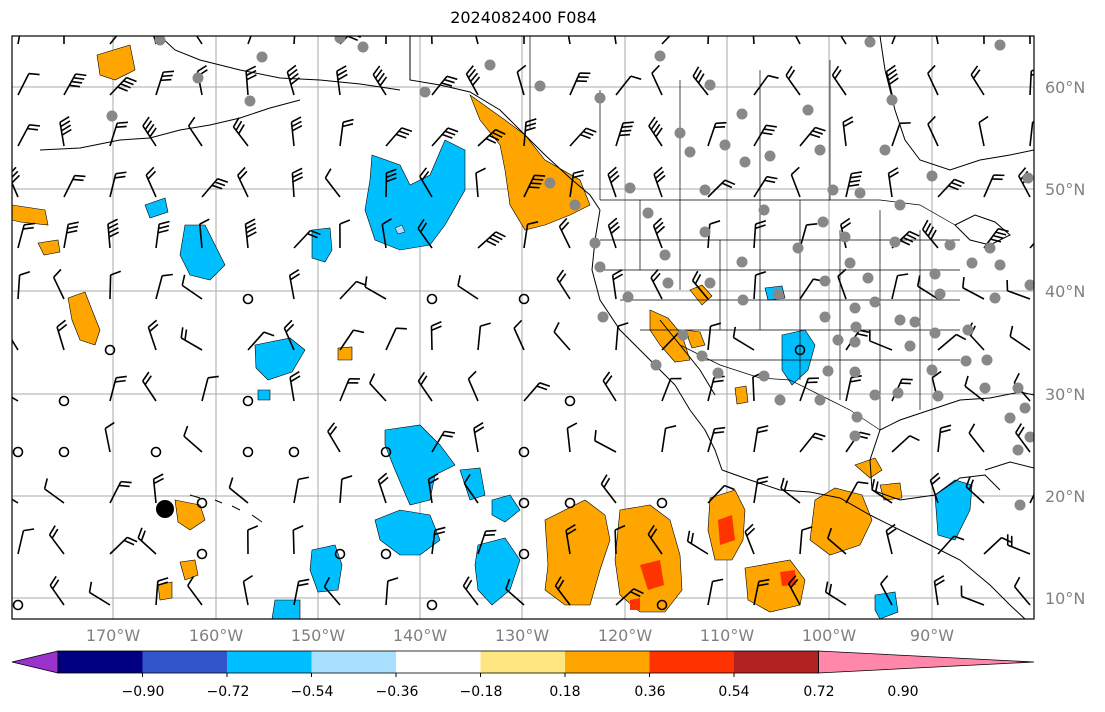 The height and width of the screenshot is (712, 1105). Describe the element at coordinates (695, 339) in the screenshot. I see `shade-rockies` at that location.